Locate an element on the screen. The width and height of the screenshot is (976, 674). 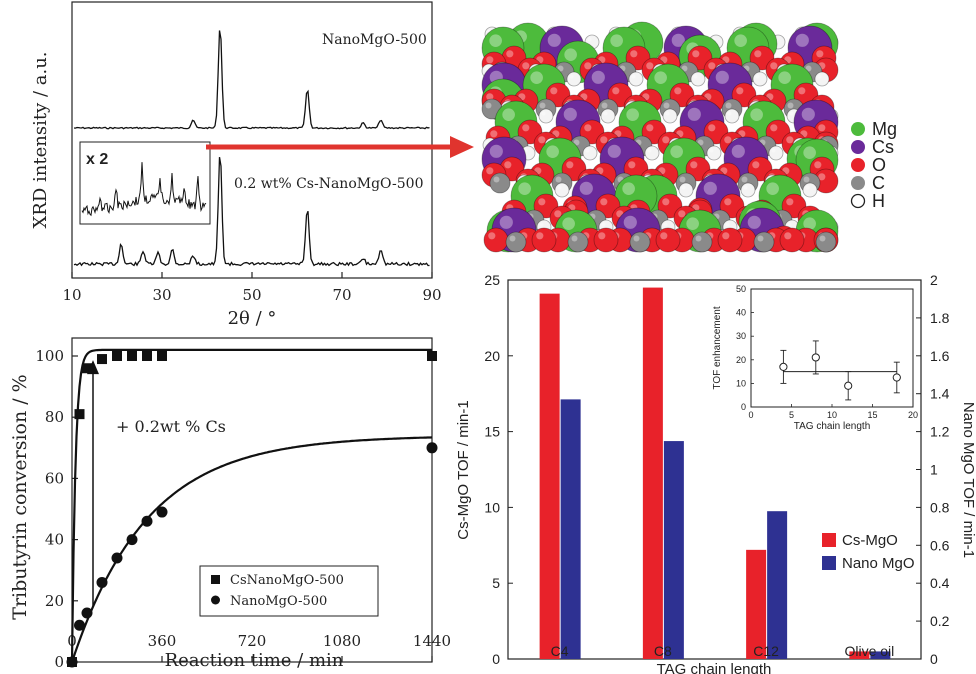
conversion-y-tick-label: 80 is located at coordinates (54, 417).